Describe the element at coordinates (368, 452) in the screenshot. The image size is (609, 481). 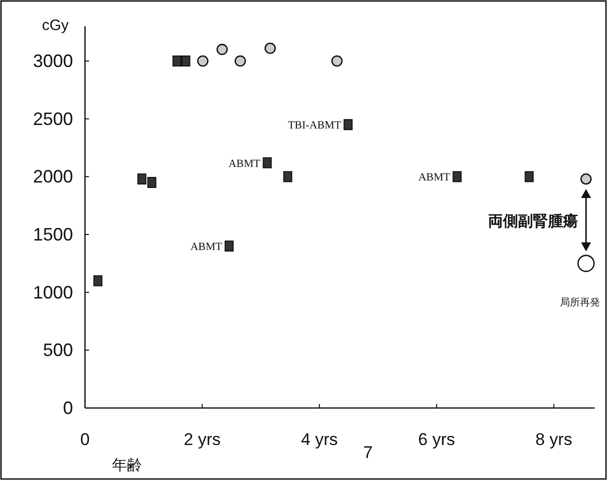
I see `text: 7` at that location.